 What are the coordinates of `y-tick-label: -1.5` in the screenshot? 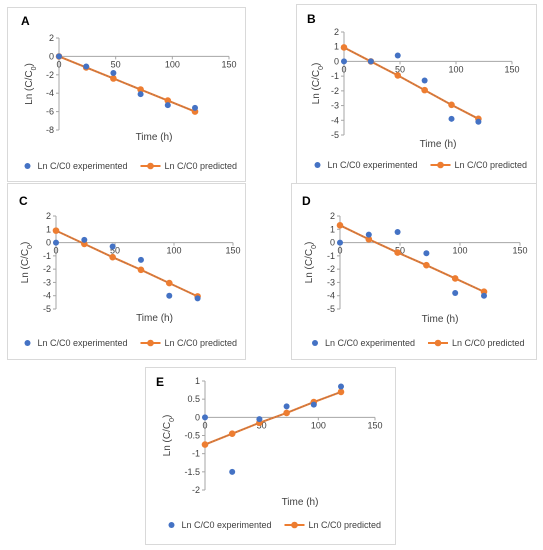 It's located at (192, 472).